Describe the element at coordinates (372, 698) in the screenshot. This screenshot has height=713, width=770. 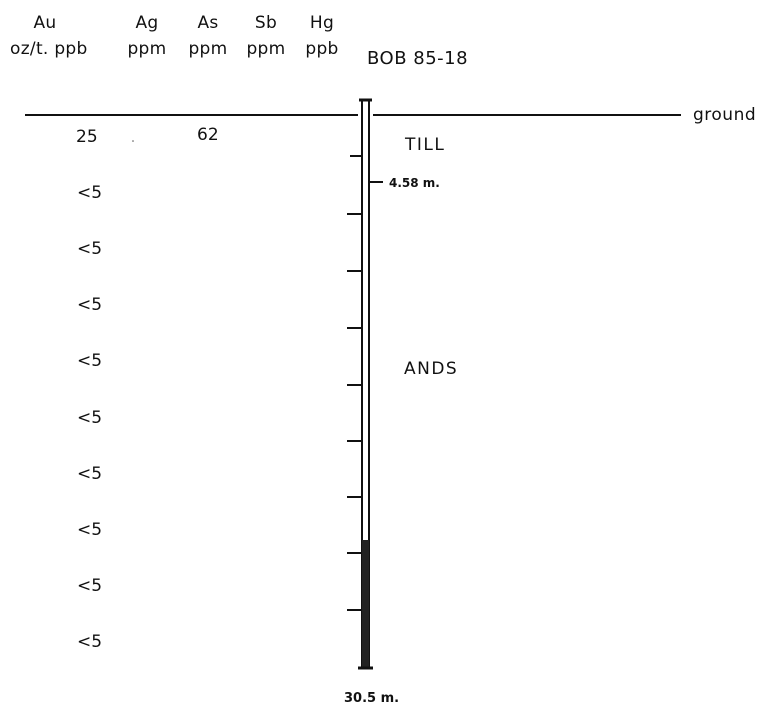
I see `total-depth-label: 30.5 m.` at that location.